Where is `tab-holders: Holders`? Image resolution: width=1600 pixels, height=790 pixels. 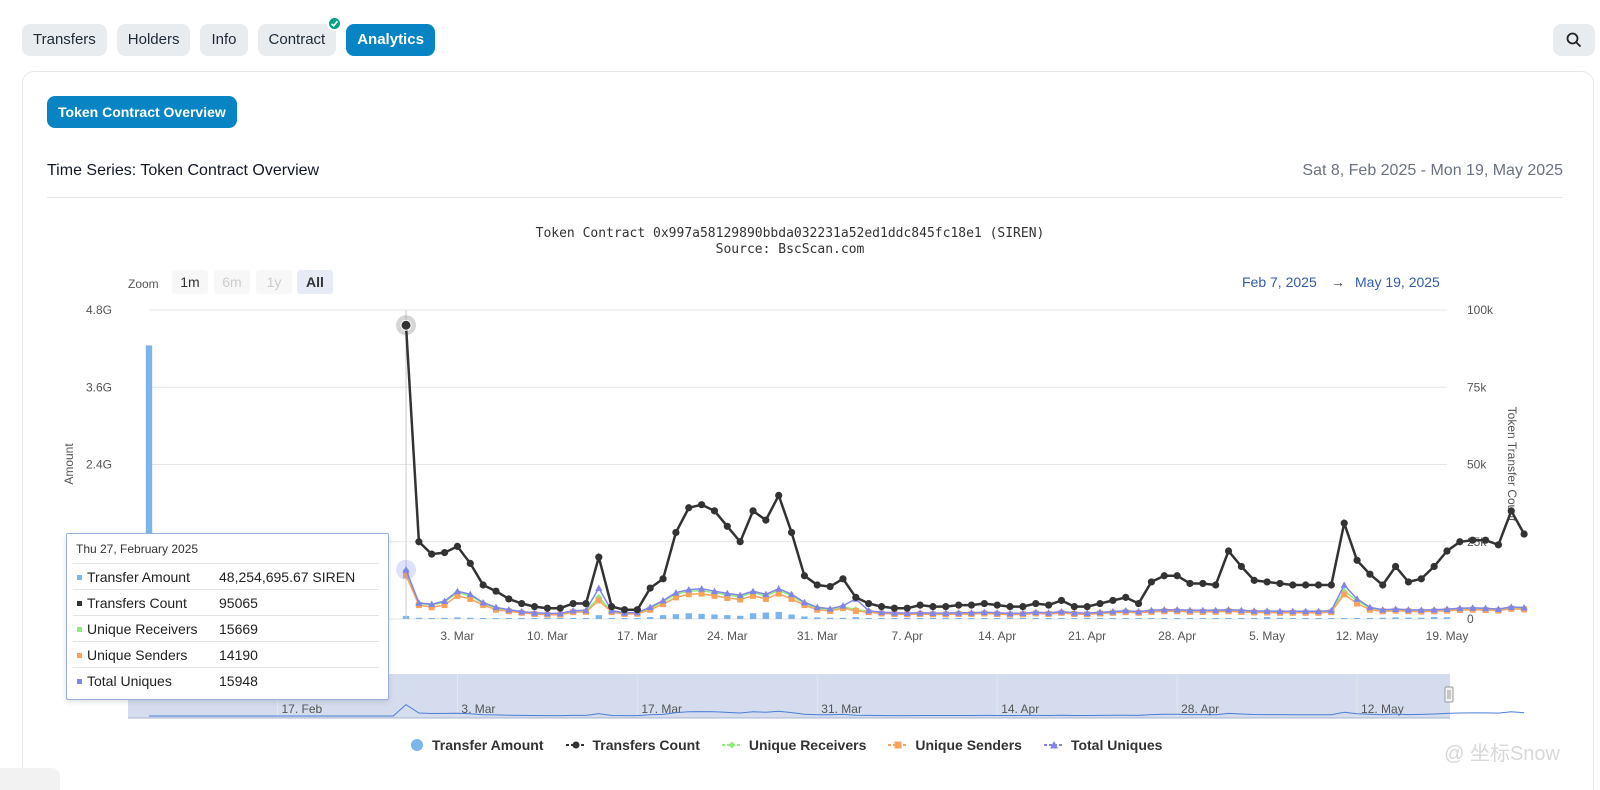
tab-holders: Holders is located at coordinates (153, 40).